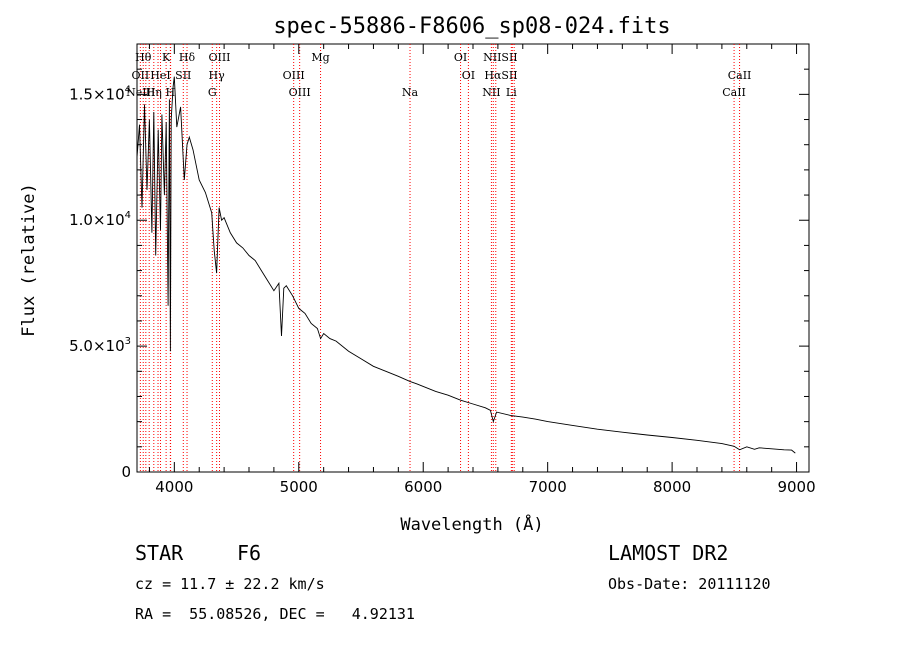 This screenshot has height=650, width=900. Describe the element at coordinates (174, 487) in the screenshot. I see `x-tick-label: 4000` at that location.